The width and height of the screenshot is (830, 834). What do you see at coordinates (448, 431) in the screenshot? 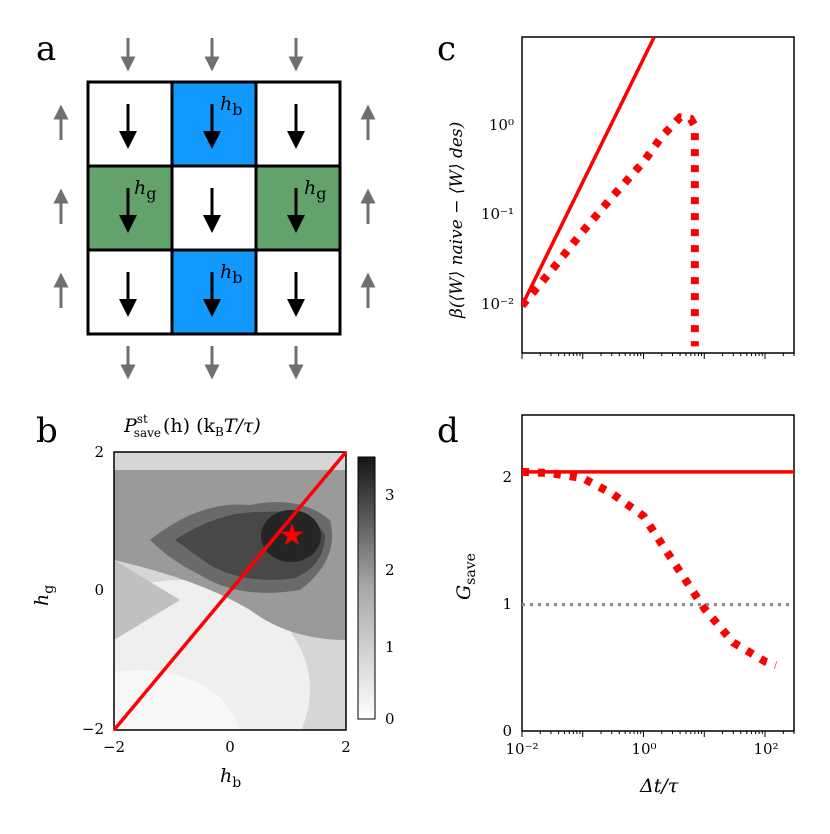
I see `panel-d-letter: d` at bounding box center [448, 431].